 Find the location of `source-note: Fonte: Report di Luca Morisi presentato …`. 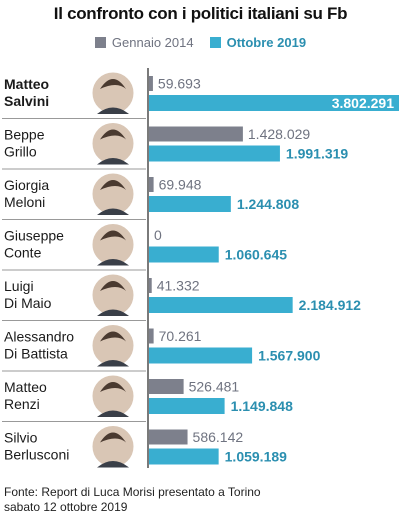

source-note: Fonte: Report di Luca Morisi presentato … is located at coordinates (132, 500).